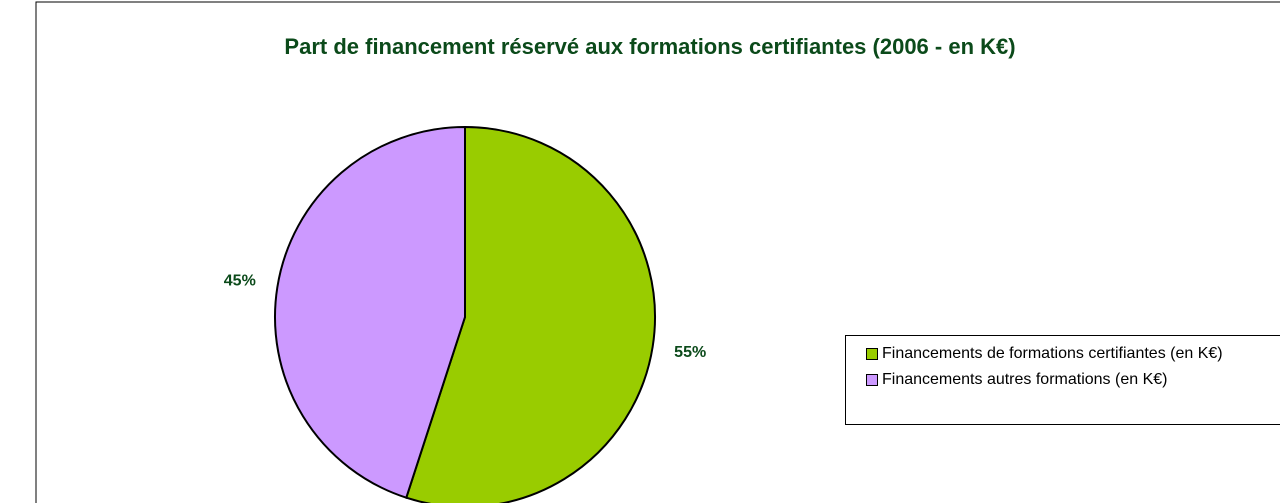 Image resolution: width=1280 pixels, height=503 pixels. What do you see at coordinates (240, 281) in the screenshot?
I see `data-label: 45%` at bounding box center [240, 281].